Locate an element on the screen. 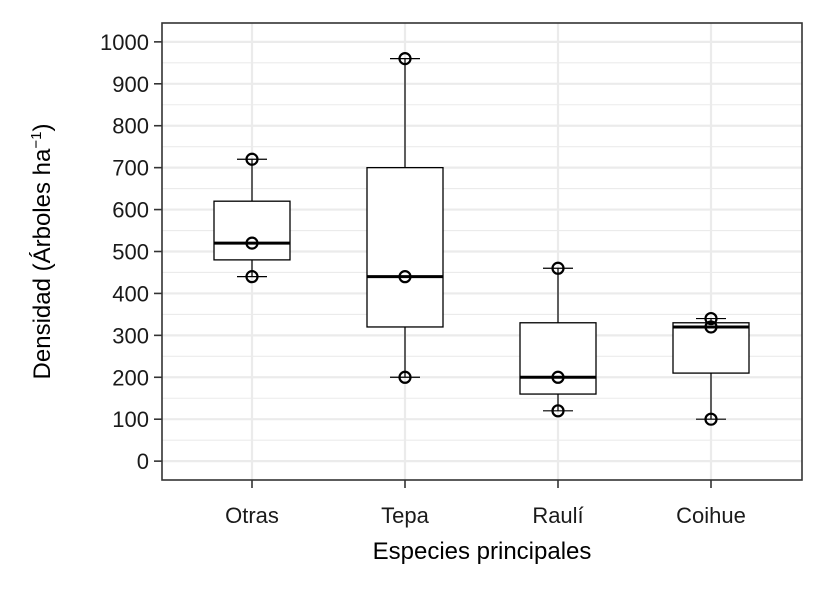 The image size is (826, 590). x-axis-title: Especies principales is located at coordinates (482, 551).